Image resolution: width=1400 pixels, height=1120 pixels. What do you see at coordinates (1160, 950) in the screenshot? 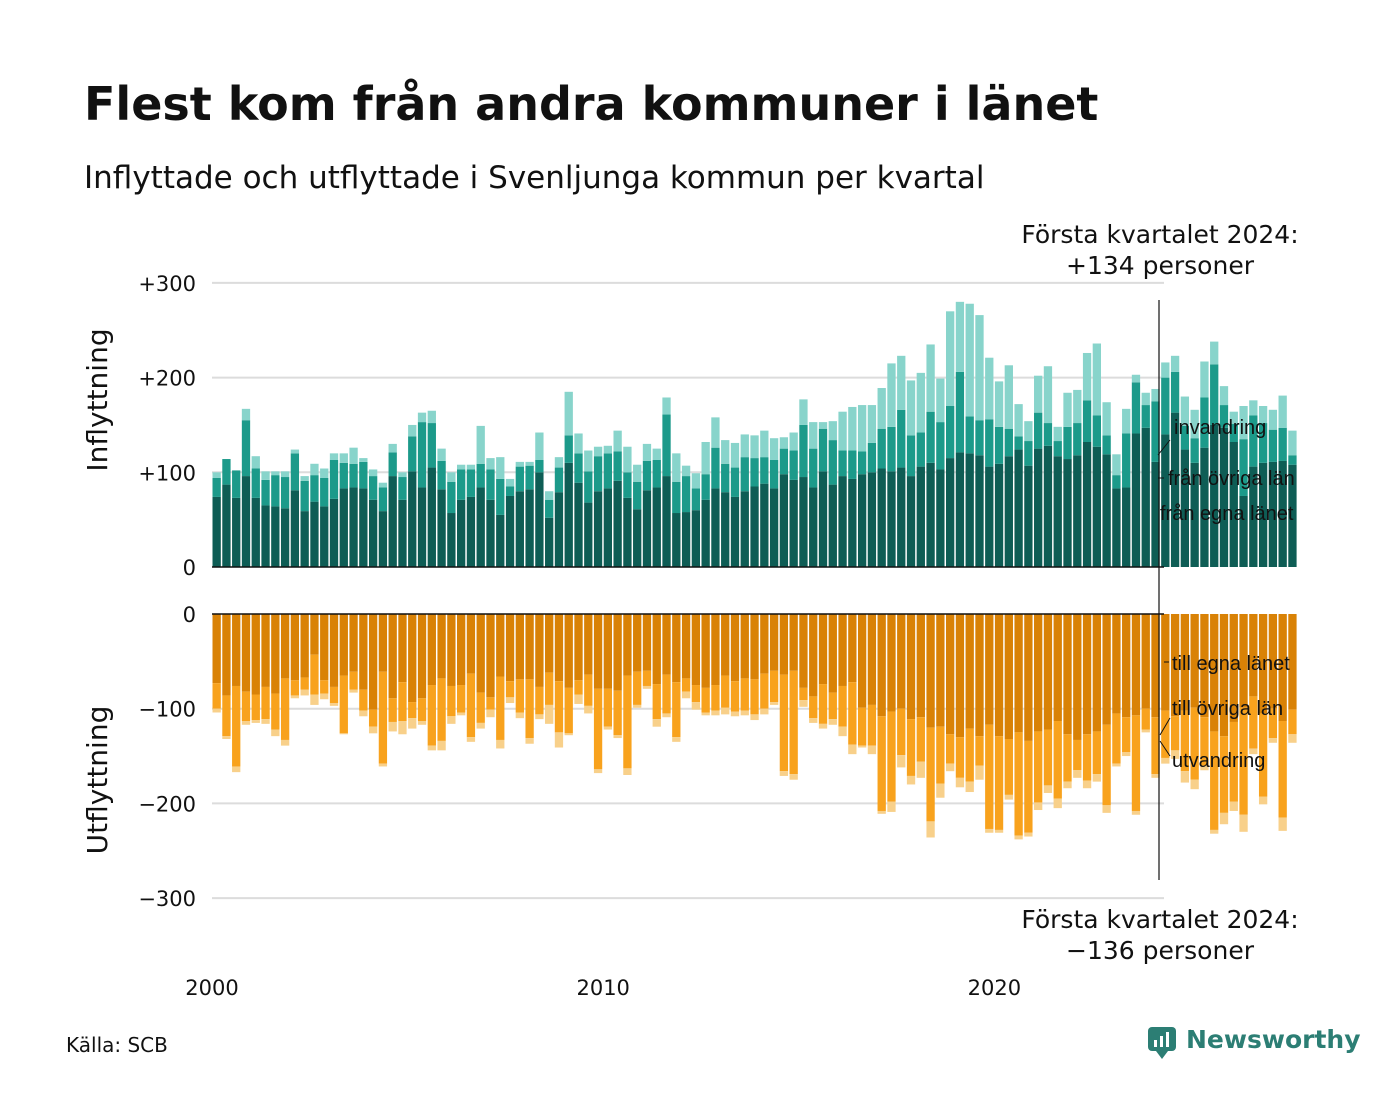
I see `annotation-out-line2: −136 personer` at bounding box center [1160, 950].